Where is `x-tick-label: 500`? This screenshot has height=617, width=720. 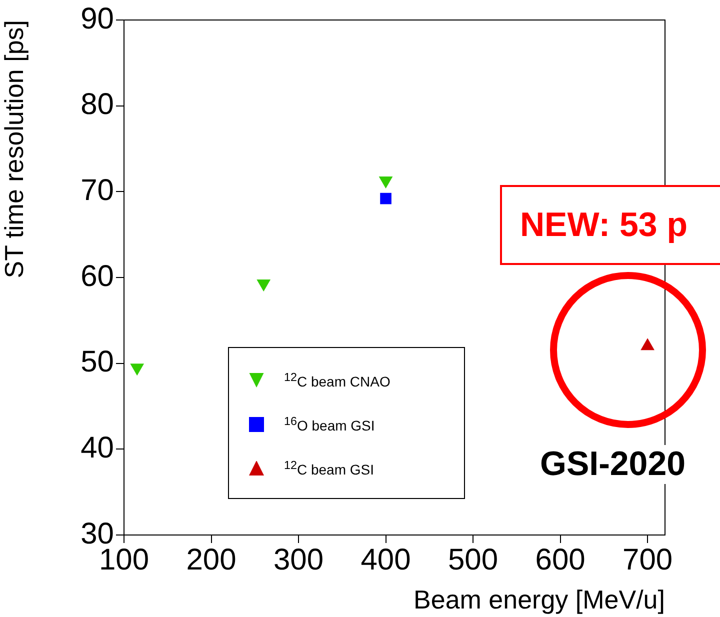
x-tick-label: 500 is located at coordinates (473, 559).